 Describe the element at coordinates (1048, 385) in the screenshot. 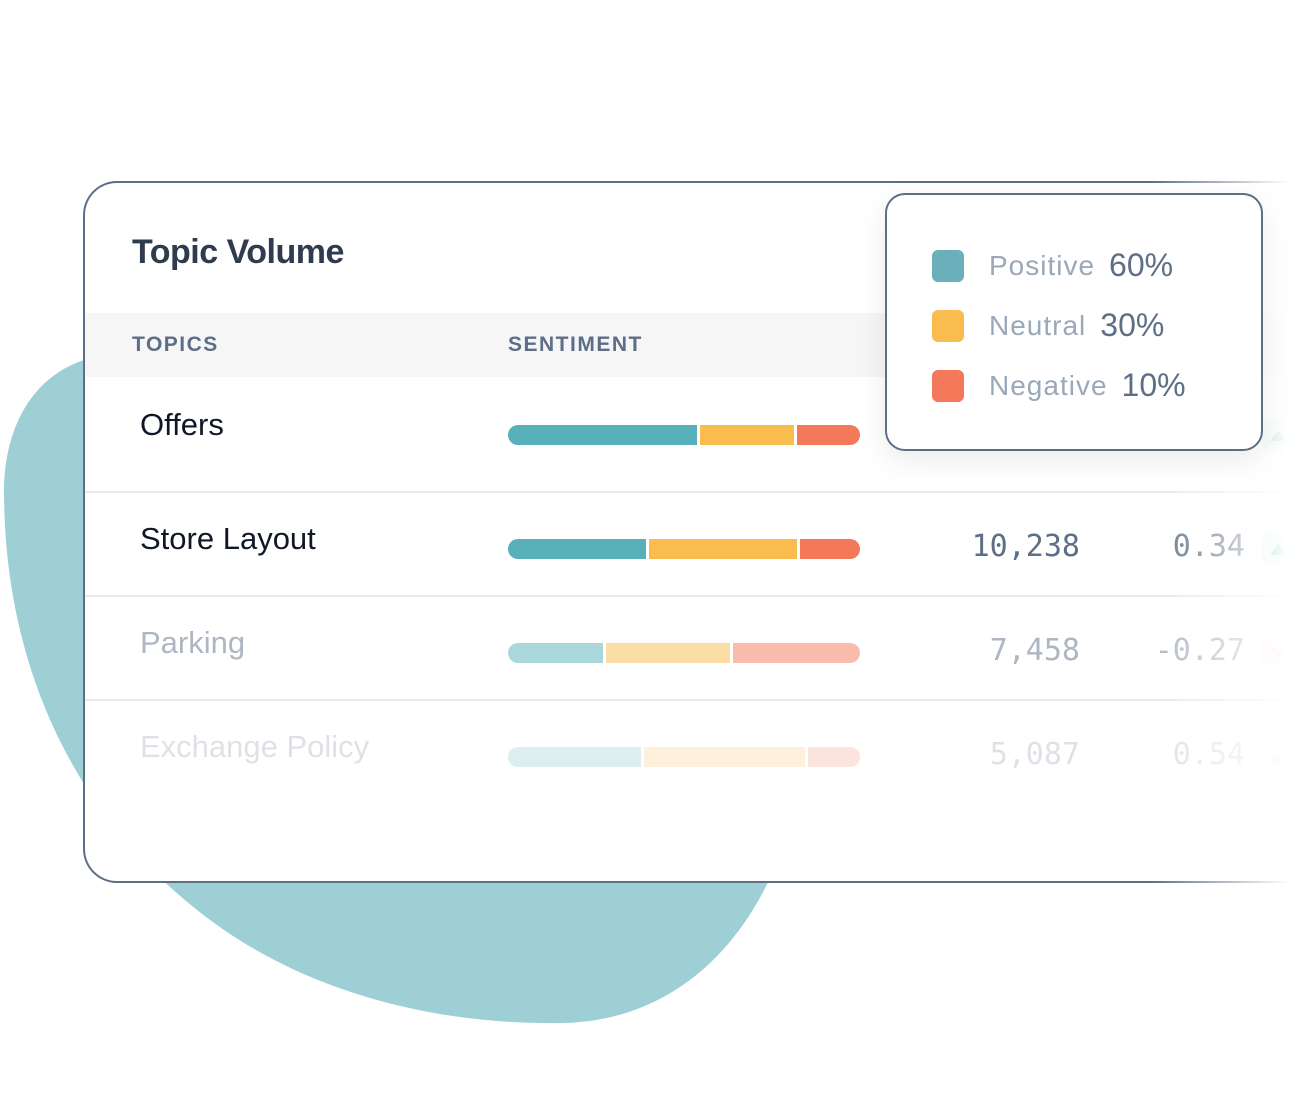

I see `legend-label: Negative` at that location.